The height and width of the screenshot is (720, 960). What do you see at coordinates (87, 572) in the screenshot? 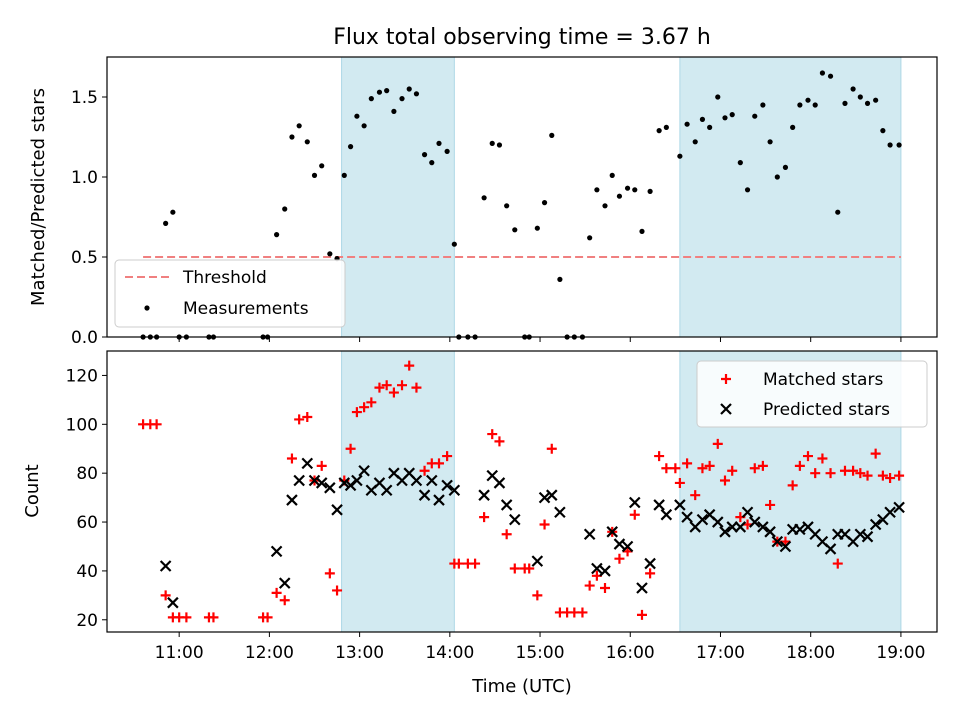
I see `y-tick-label: 40` at bounding box center [87, 572].